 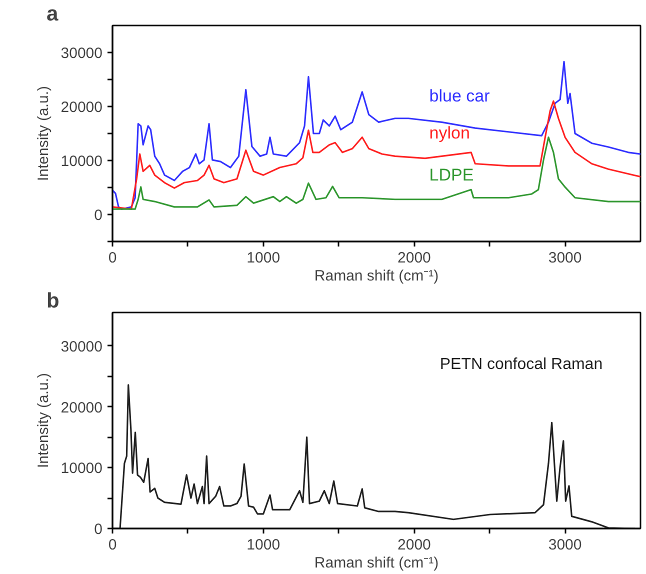 I want to click on series-label: blue car, so click(x=459, y=96).